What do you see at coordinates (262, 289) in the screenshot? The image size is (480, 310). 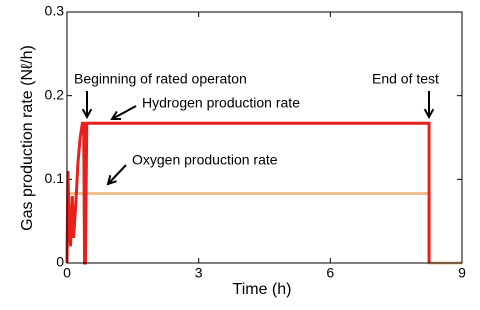 I see `x-axis-label: Time (h)` at bounding box center [262, 289].